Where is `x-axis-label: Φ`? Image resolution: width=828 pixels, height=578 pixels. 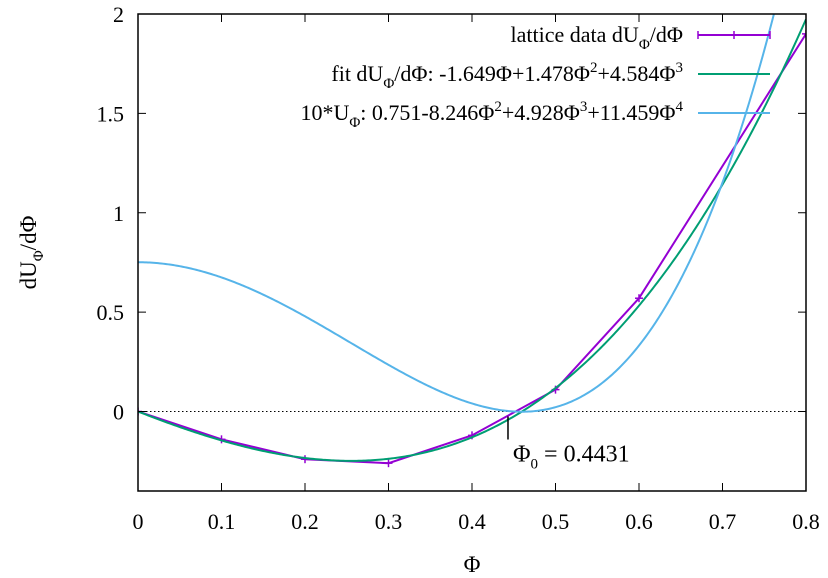 x-axis-label: Φ is located at coordinates (472, 564).